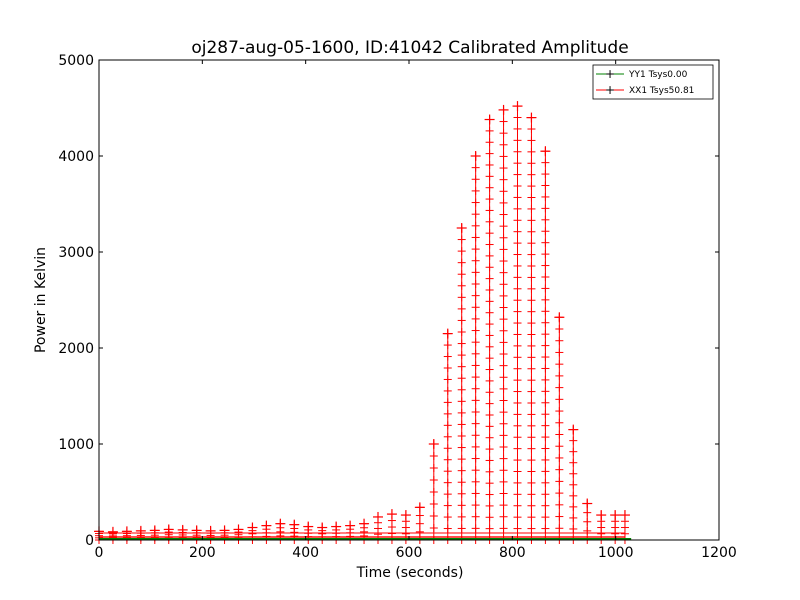 This screenshot has height=600, width=800. I want to click on y-axis-label: Power in Kelvin, so click(41, 300).